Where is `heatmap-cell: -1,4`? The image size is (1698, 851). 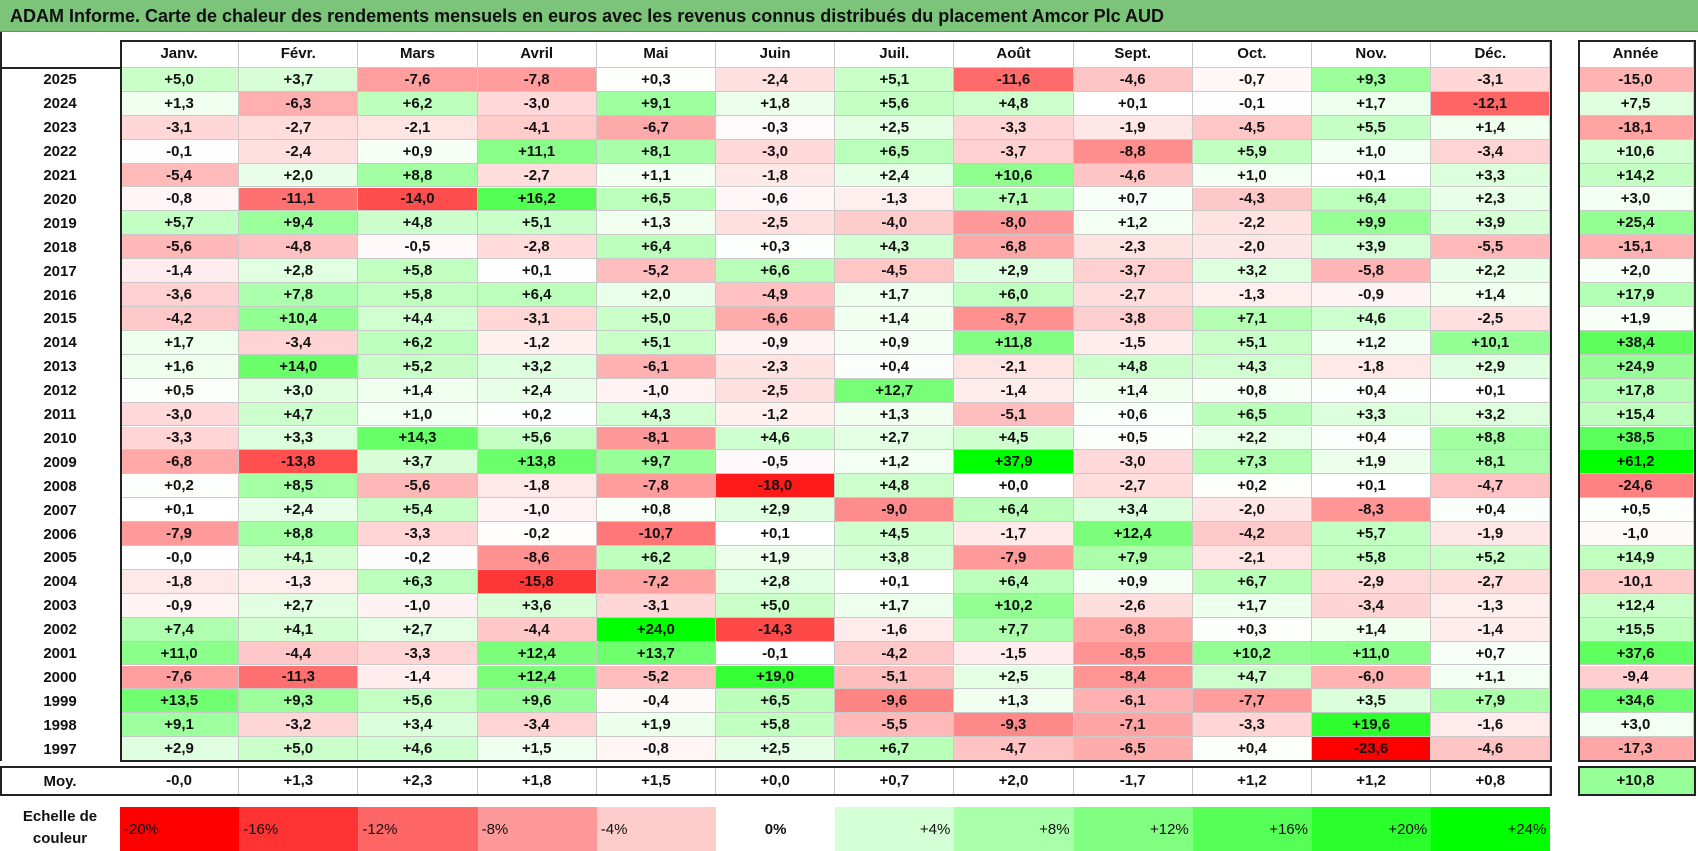
heatmap-cell: -1,4 is located at coordinates (1491, 629).